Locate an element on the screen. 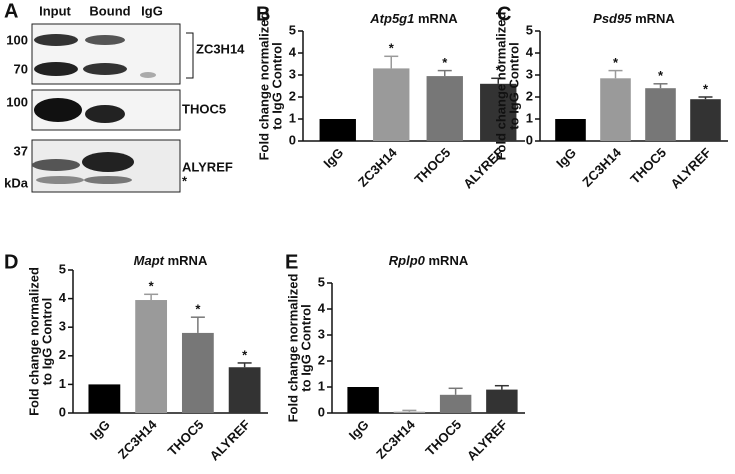  chart-title: Mapt mRNA is located at coordinates (171, 260).